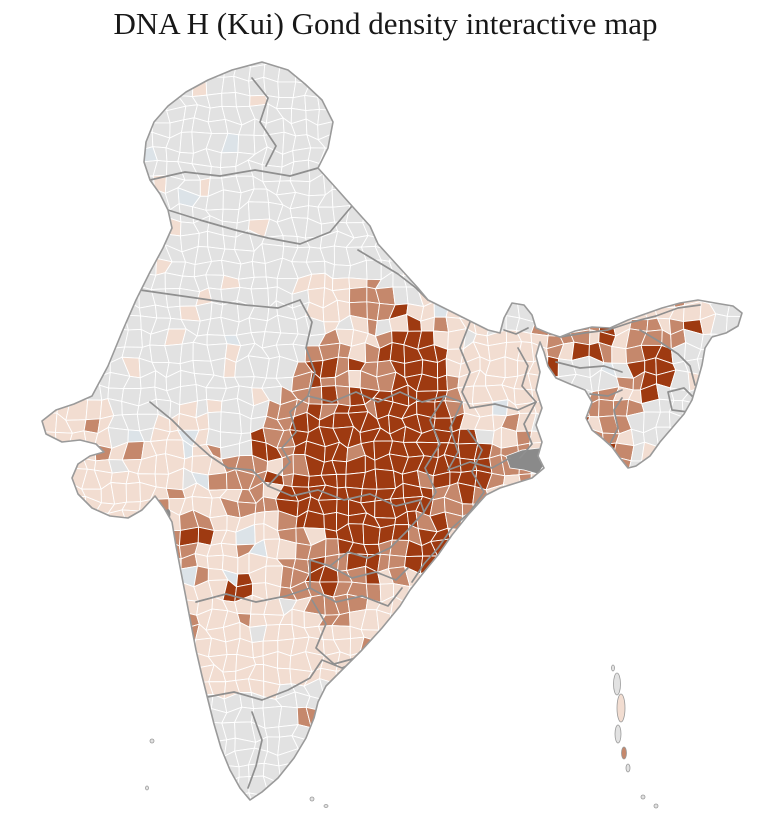  I want to click on sundarbans-delta, so click(526, 461).